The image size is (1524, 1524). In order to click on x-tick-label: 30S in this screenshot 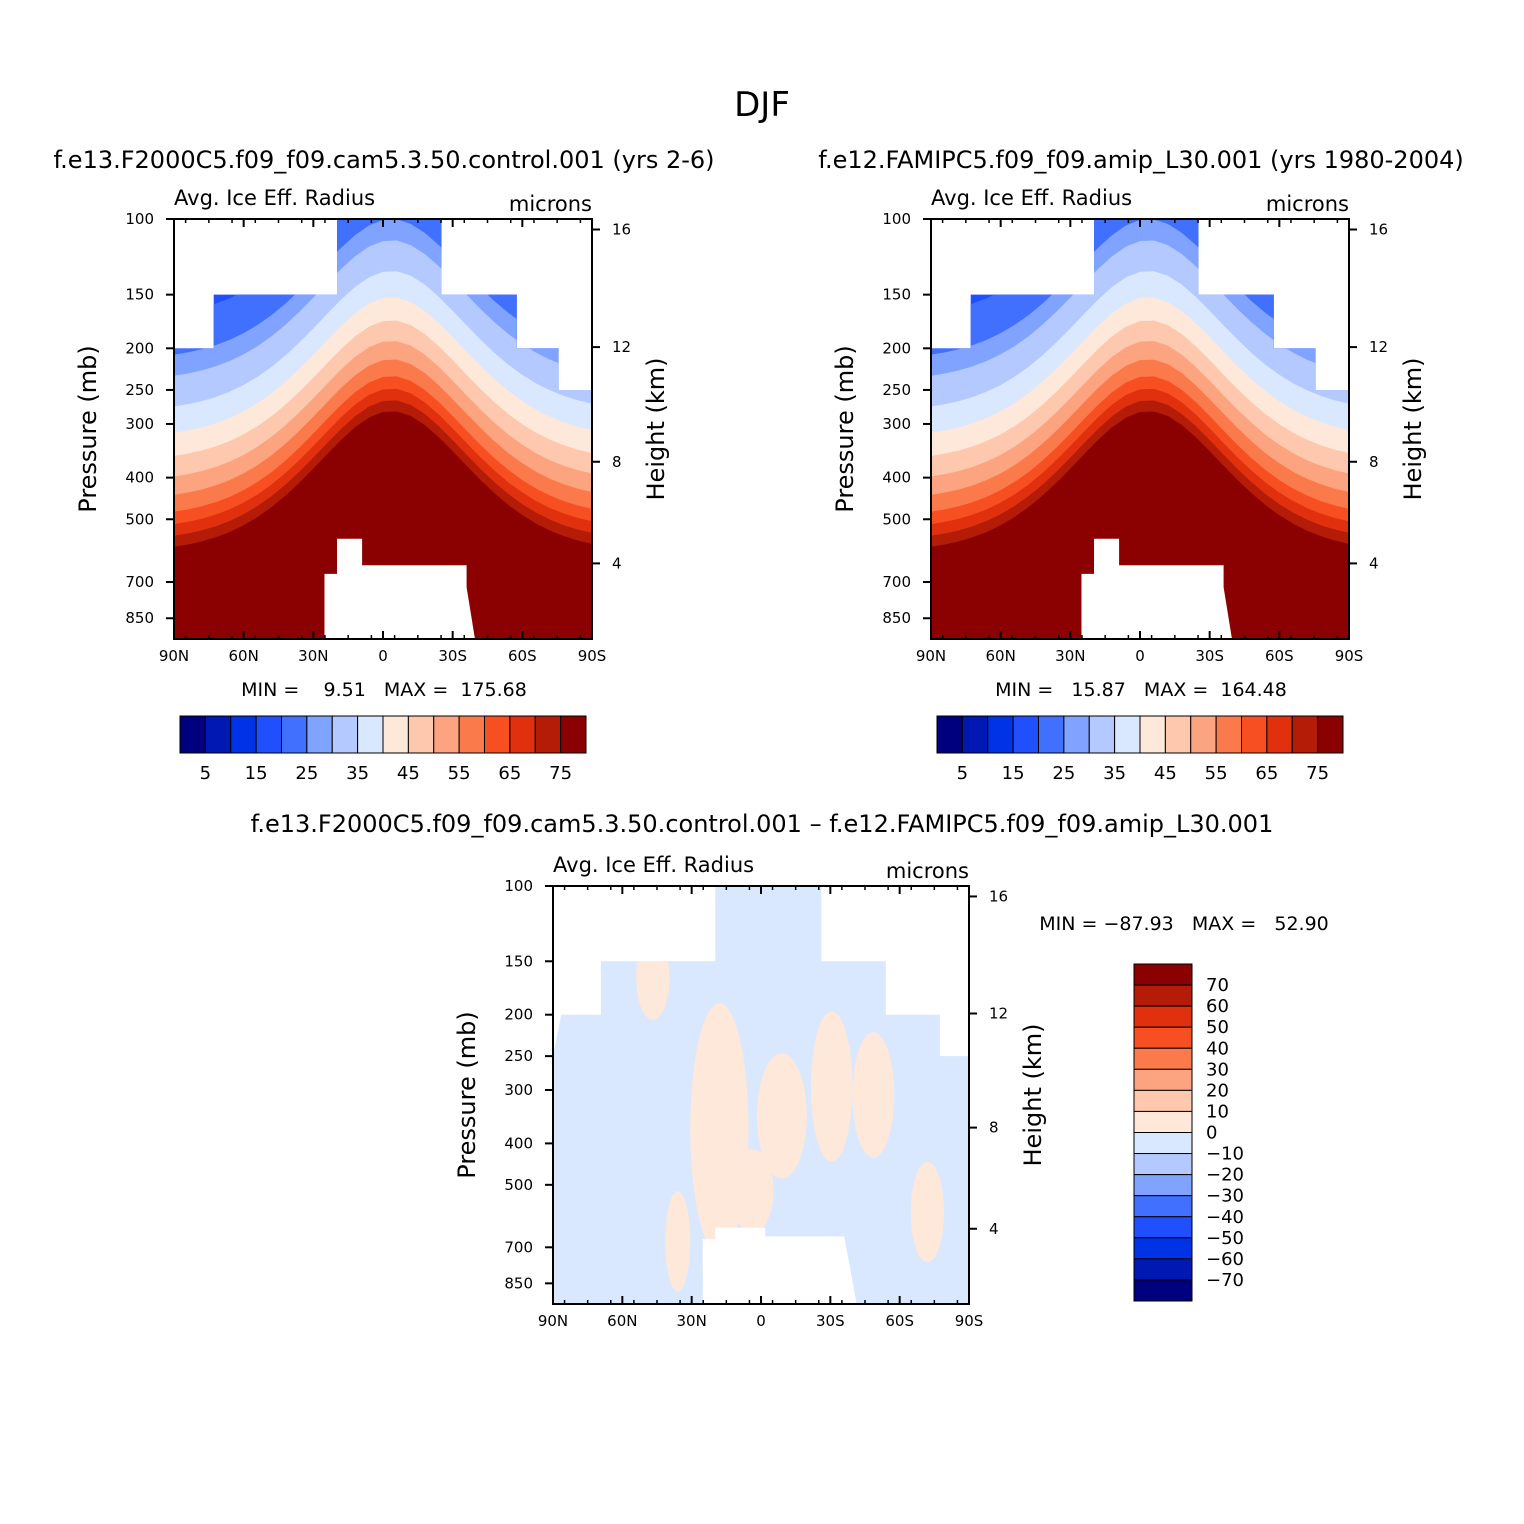, I will do `click(452, 656)`.